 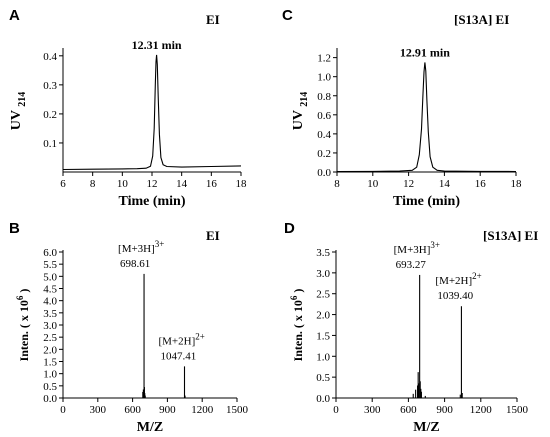 What do you see at coordinates (425, 52) in the screenshot?
I see `peak-label: 12.91 min` at bounding box center [425, 52].